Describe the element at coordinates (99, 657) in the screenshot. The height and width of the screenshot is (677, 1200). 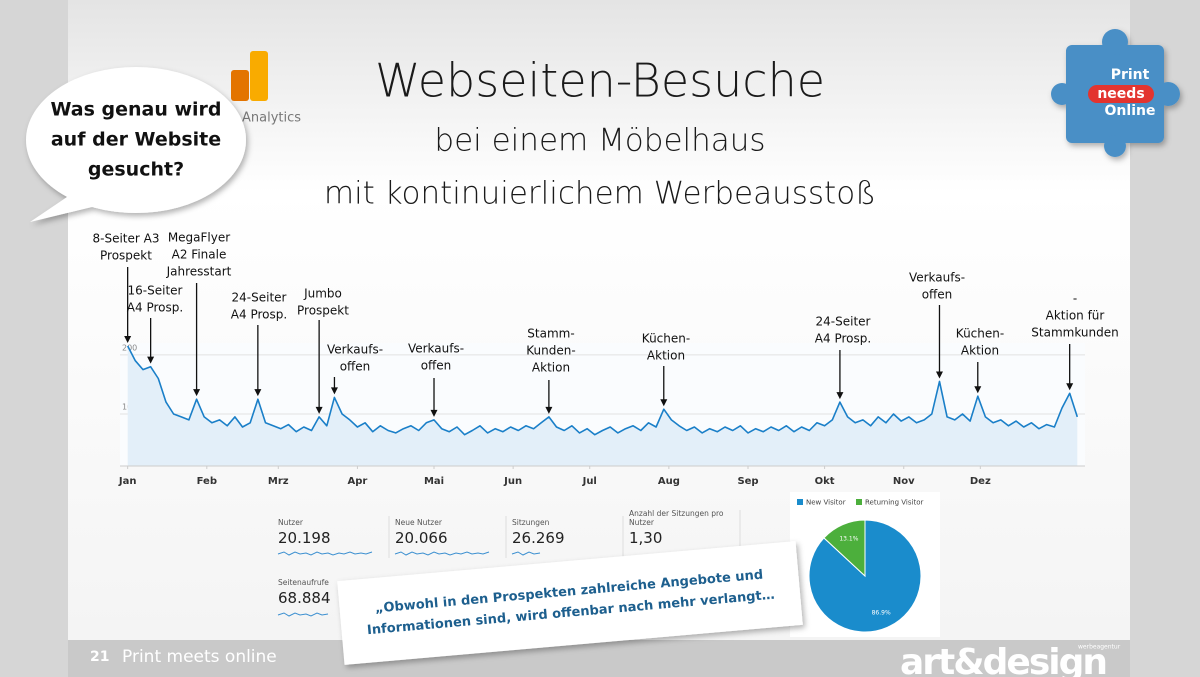
I see `page-number: 21` at that location.